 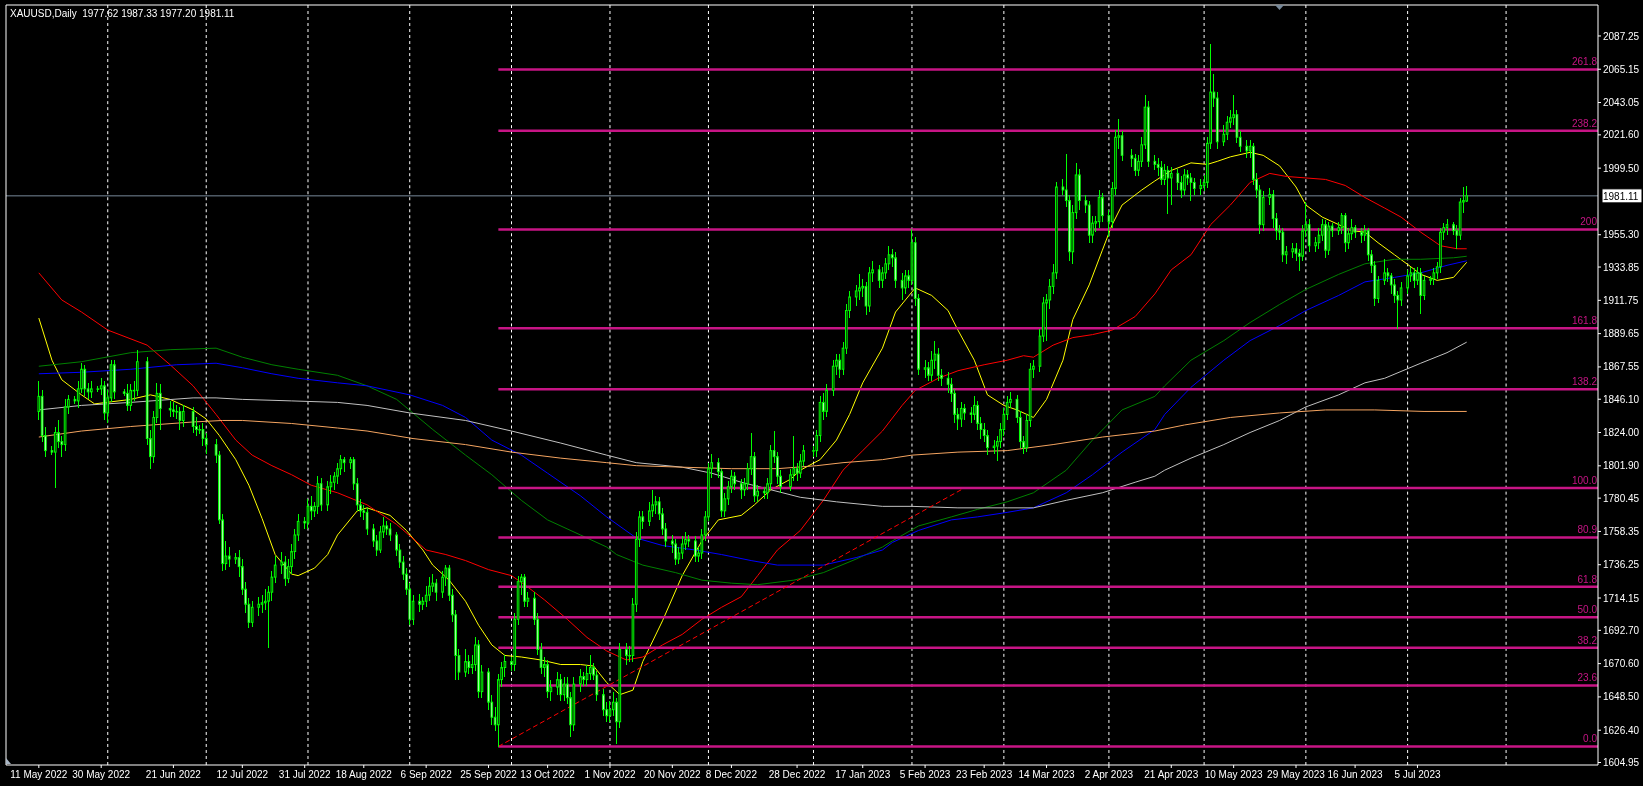 I want to click on x-tick-label: 5 Jul 2023, so click(x=1417, y=774).